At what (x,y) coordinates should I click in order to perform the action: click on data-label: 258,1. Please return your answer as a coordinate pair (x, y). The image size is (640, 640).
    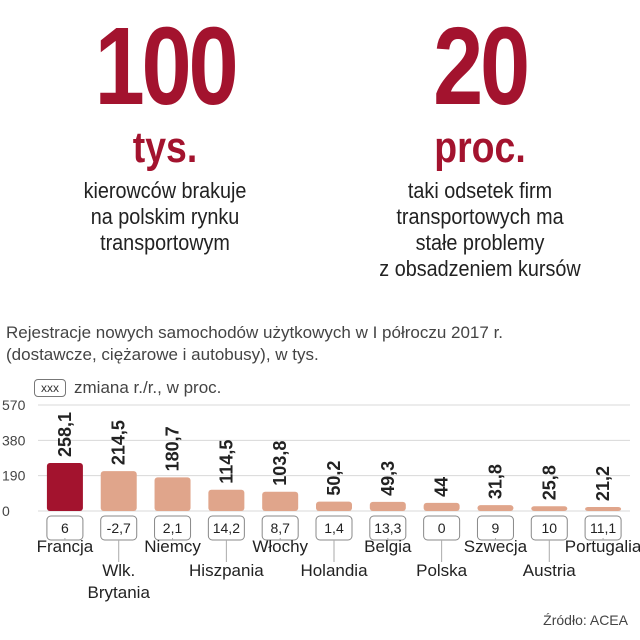
    Looking at the image, I should click on (65, 434).